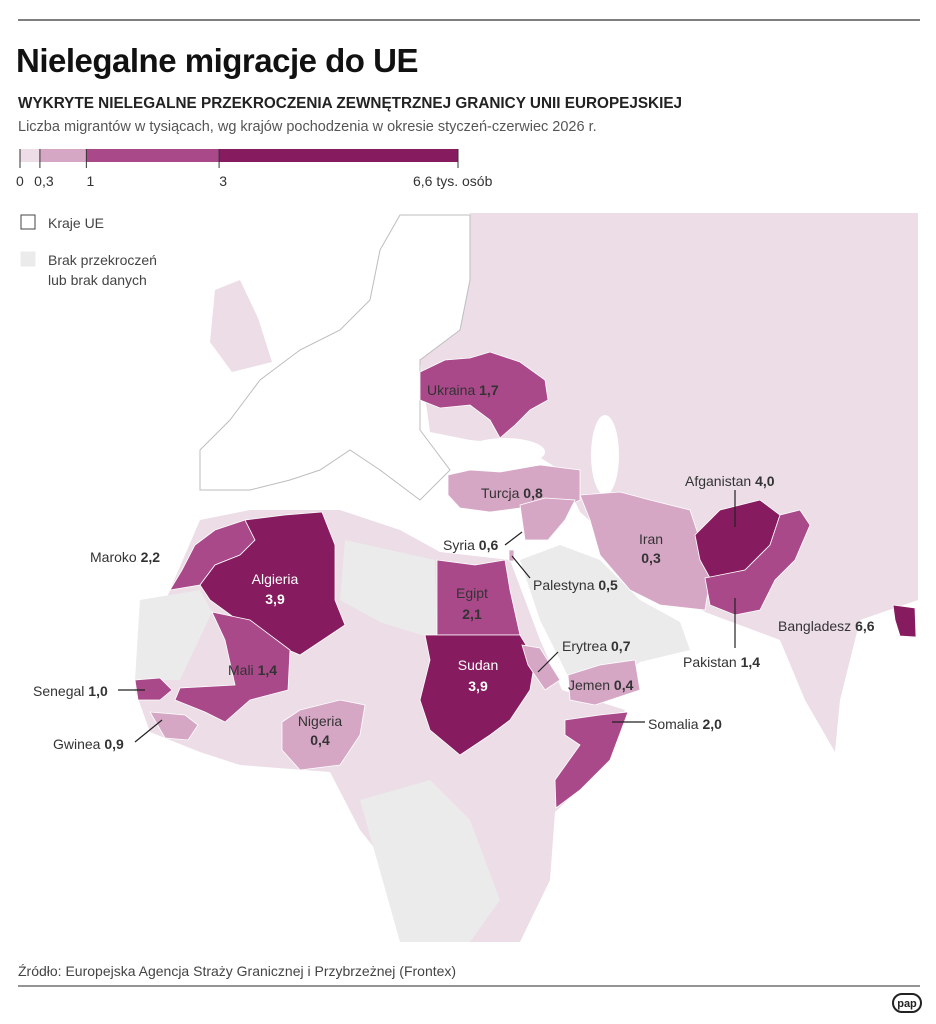 The image size is (936, 1024). I want to click on label-part: 2,1, so click(472, 614).